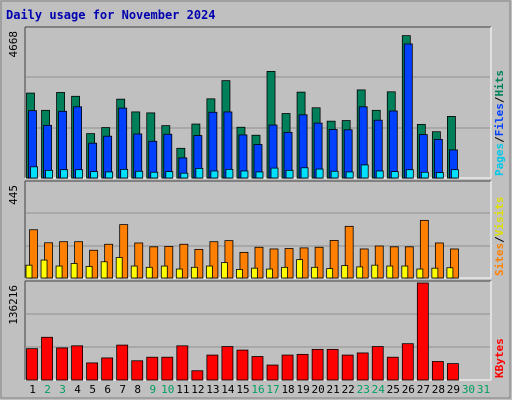 This screenshot has height=400, width=512. I want to click on x-tick-label: 19, so click(302, 389).